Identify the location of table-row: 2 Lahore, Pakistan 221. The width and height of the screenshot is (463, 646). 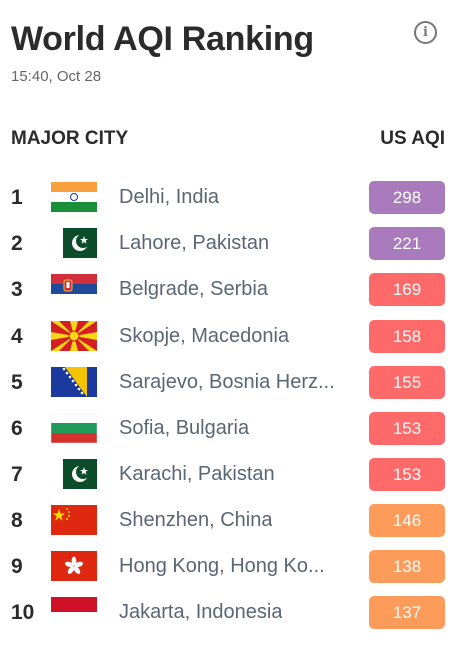
(231, 247).